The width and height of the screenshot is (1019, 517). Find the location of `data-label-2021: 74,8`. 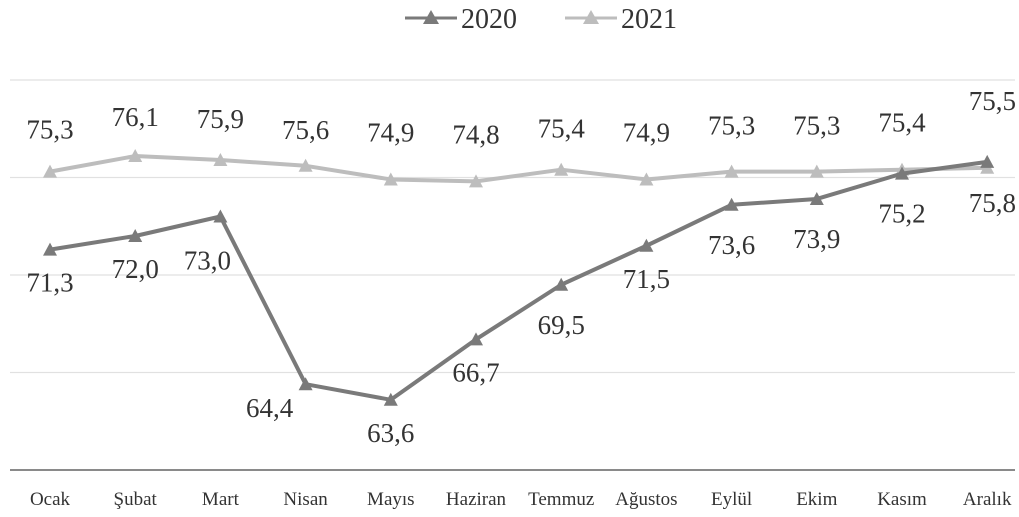

data-label-2021: 74,8 is located at coordinates (475, 134).